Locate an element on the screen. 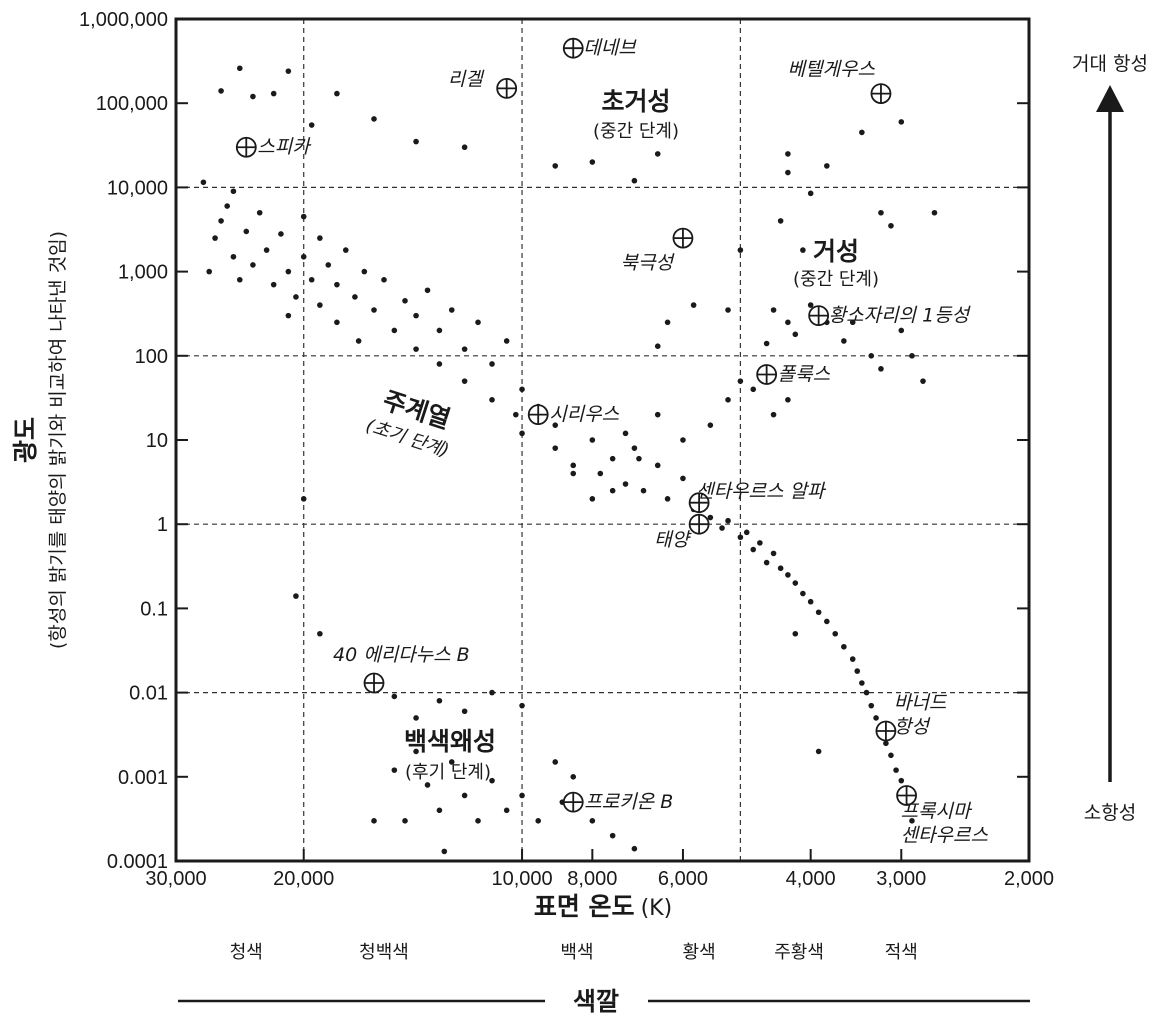 This screenshot has height=1021, width=1172. star-label: 40 에리다누스 B is located at coordinates (401, 655).